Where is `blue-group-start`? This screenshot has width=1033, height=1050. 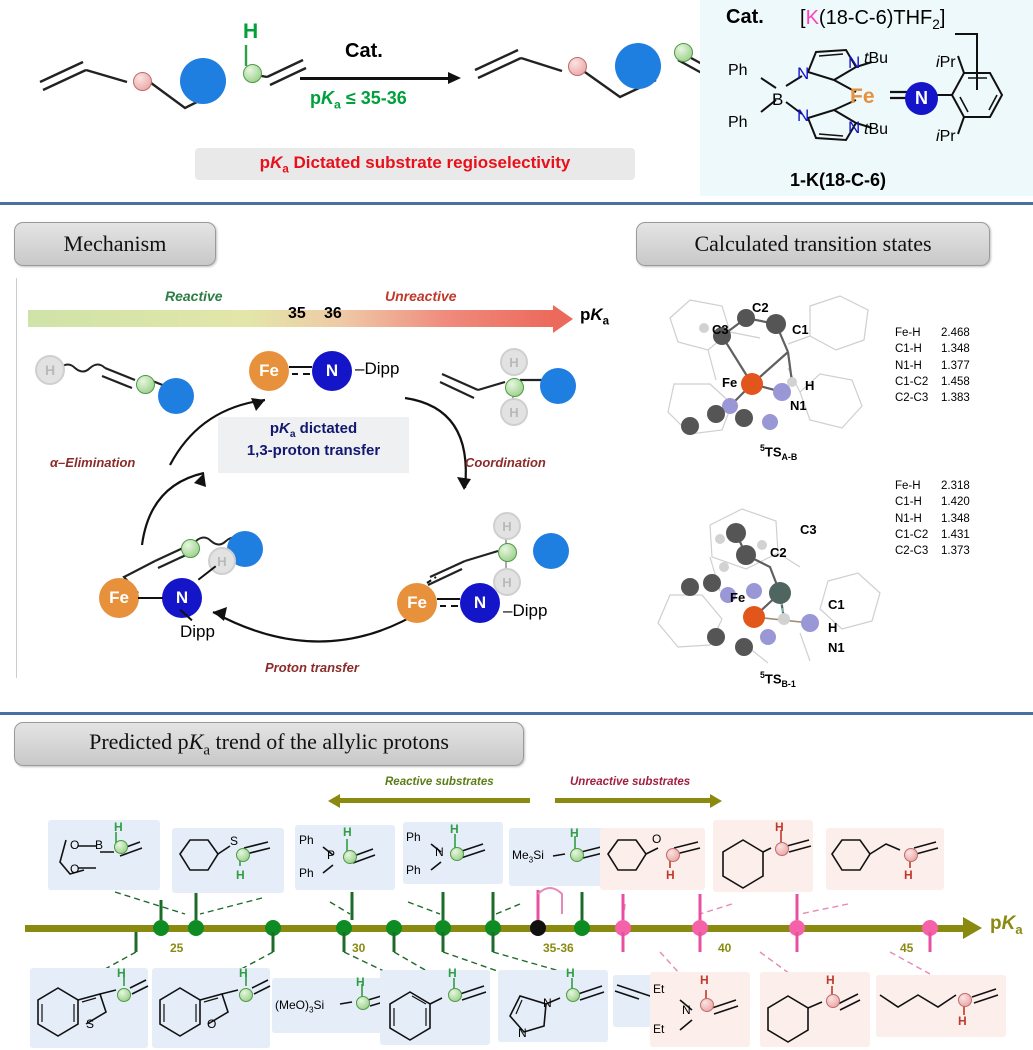
blue-group-start is located at coordinates (203, 81).